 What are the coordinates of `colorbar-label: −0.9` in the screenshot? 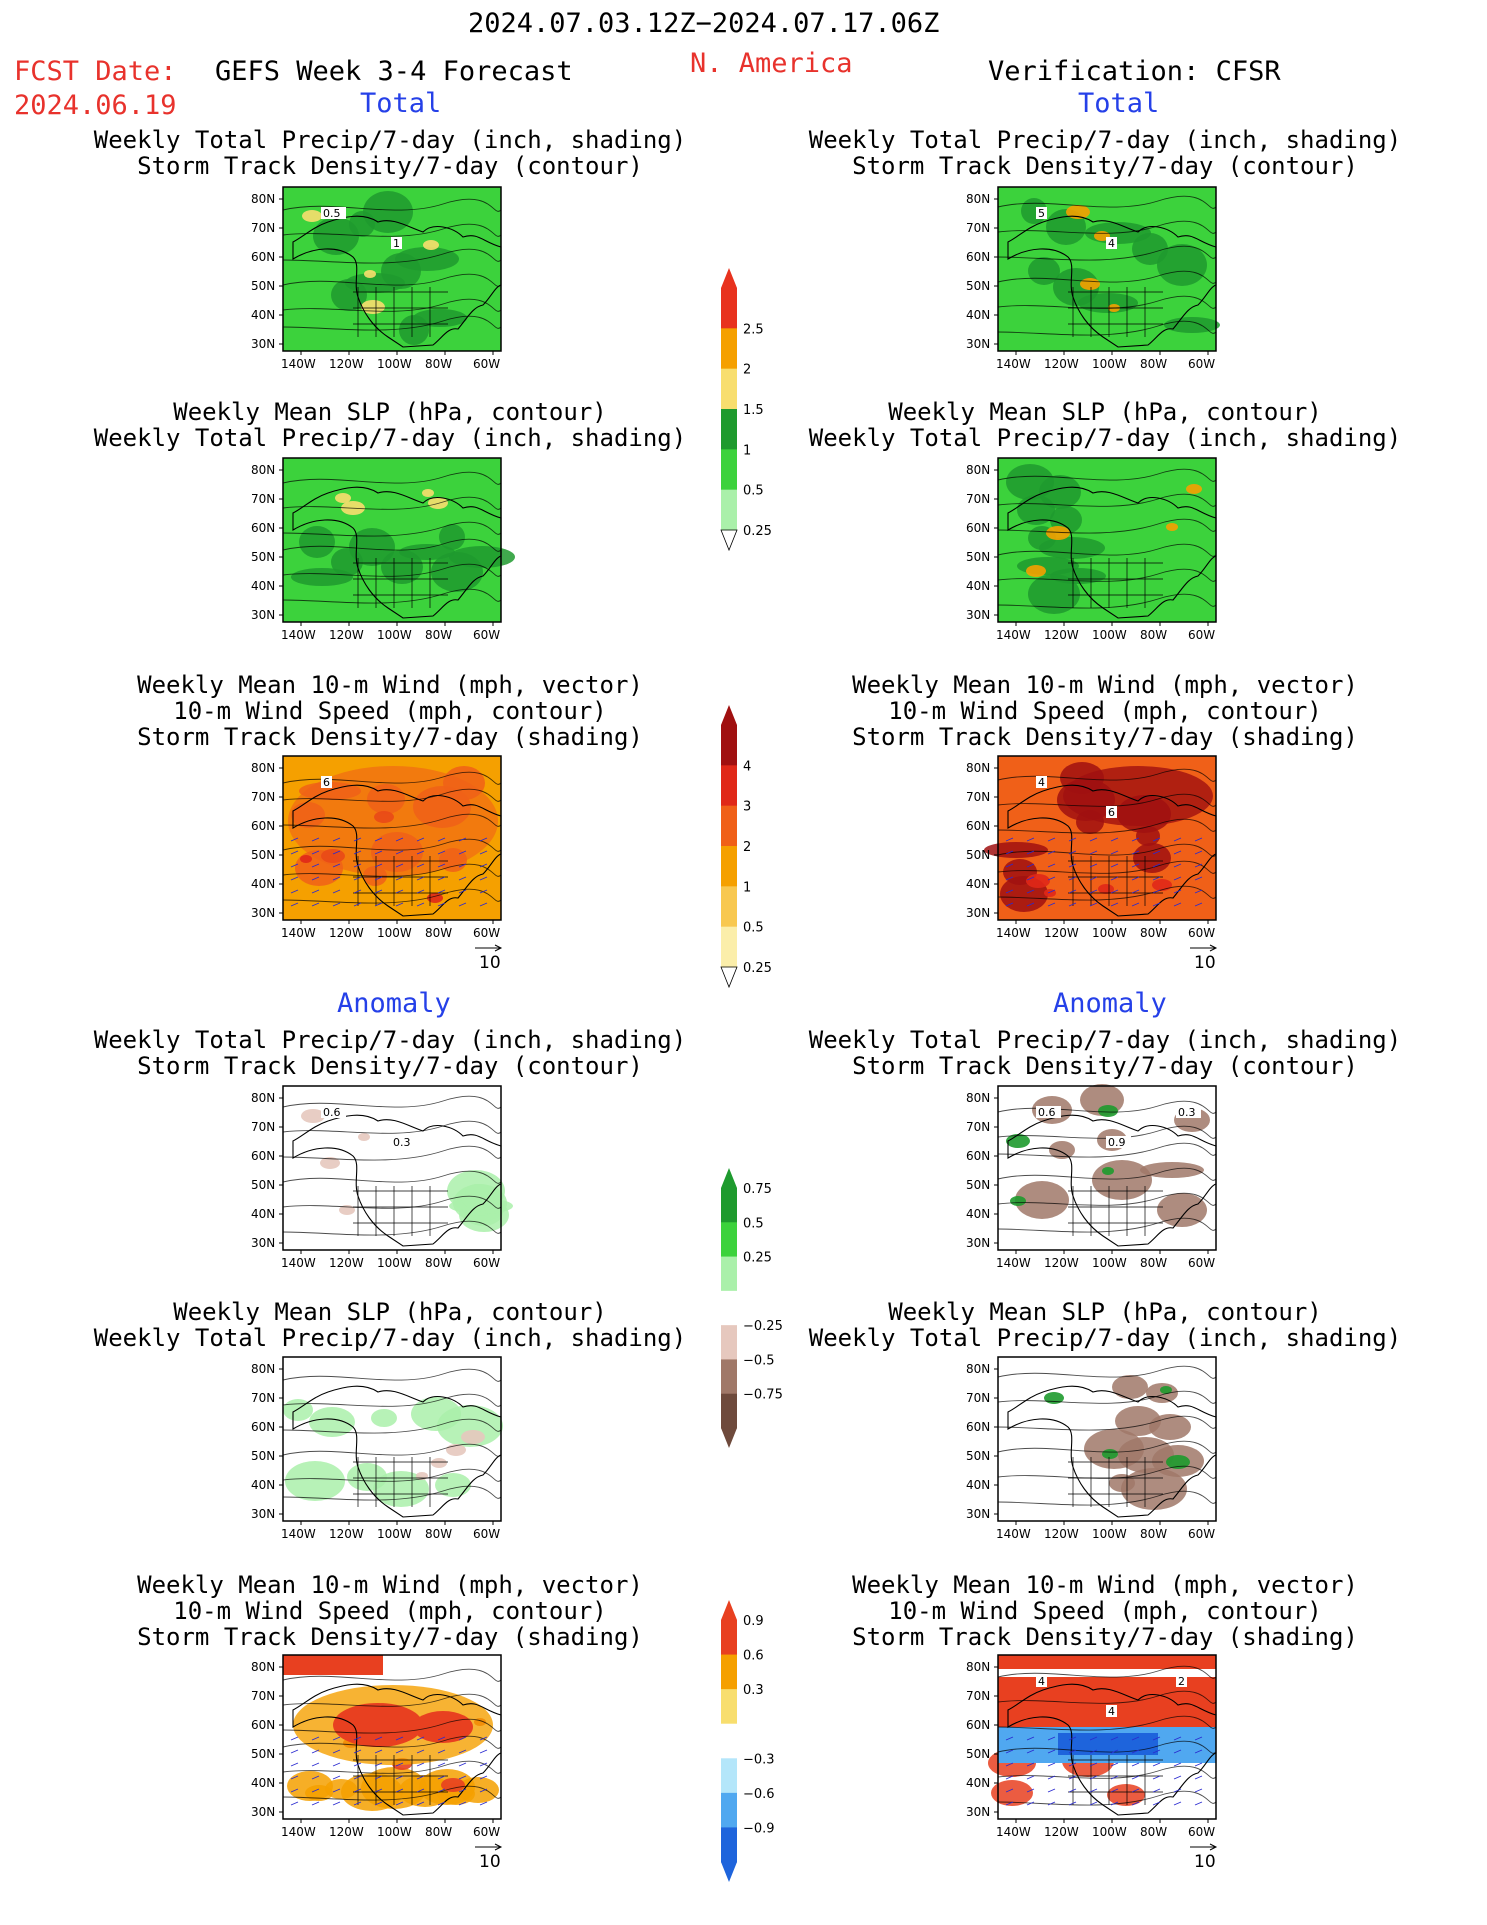 It's located at (759, 1828).